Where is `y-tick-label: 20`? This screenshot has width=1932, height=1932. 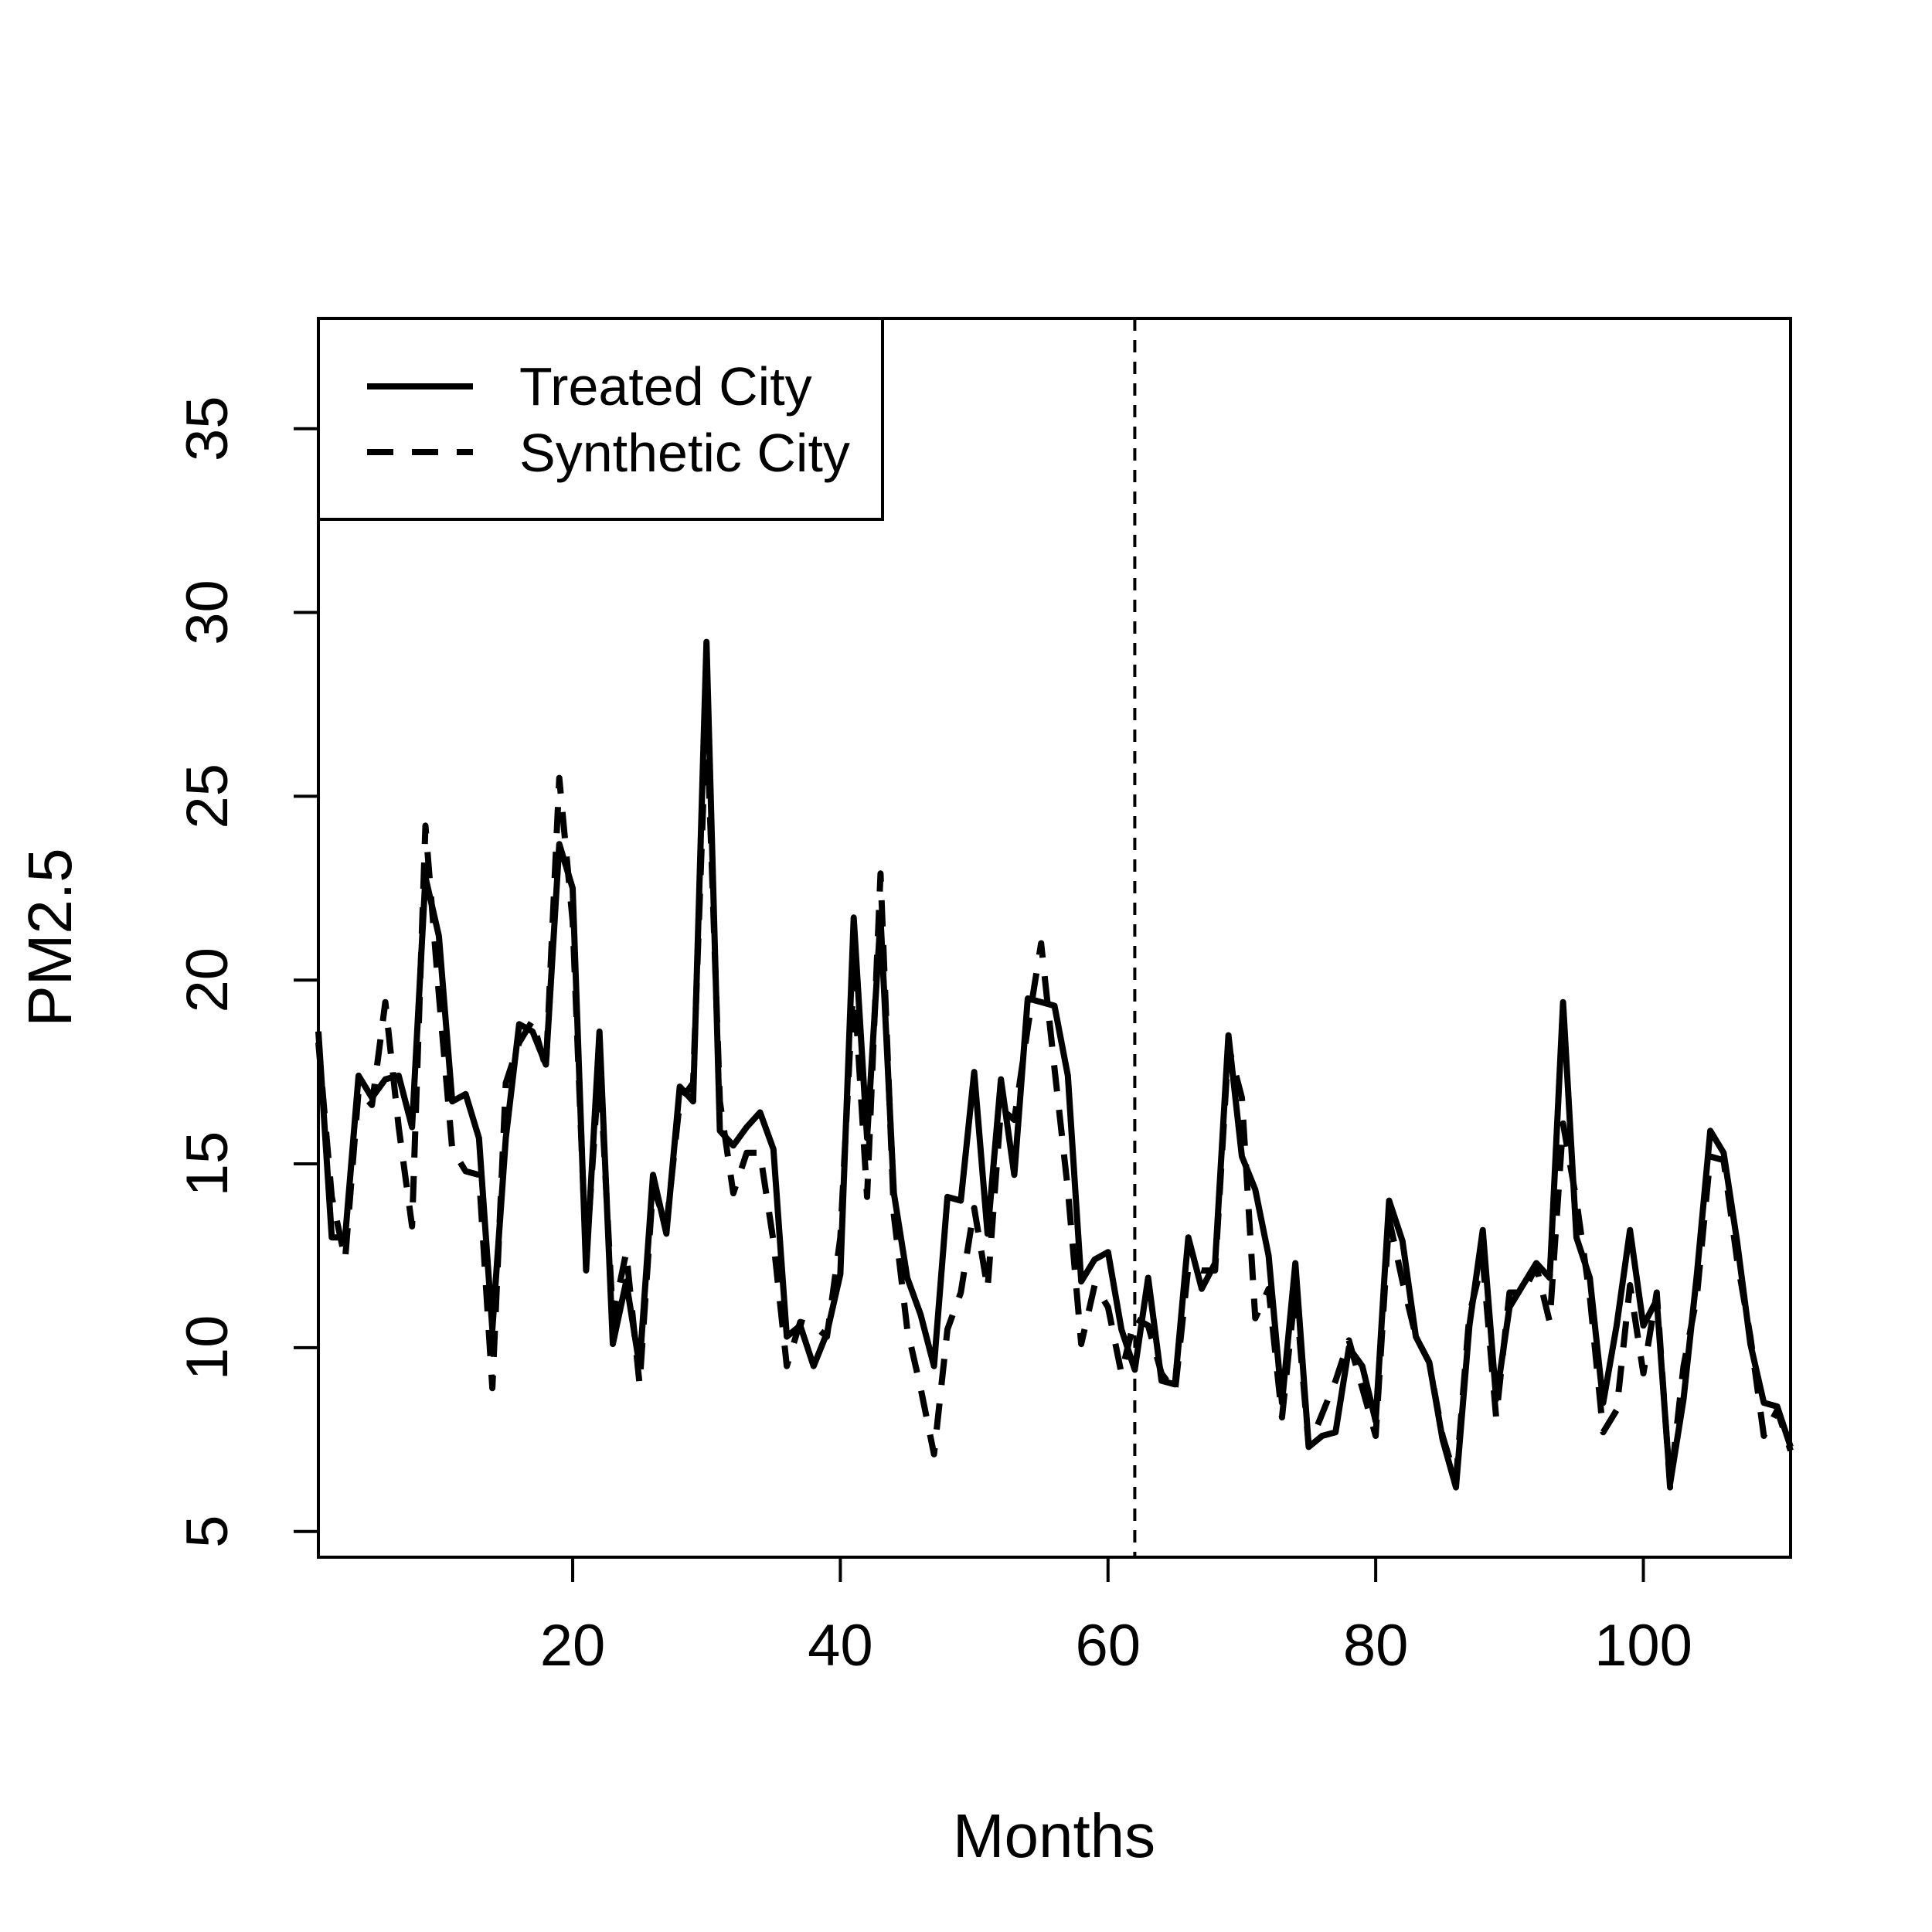
y-tick-label: 20 is located at coordinates (207, 980).